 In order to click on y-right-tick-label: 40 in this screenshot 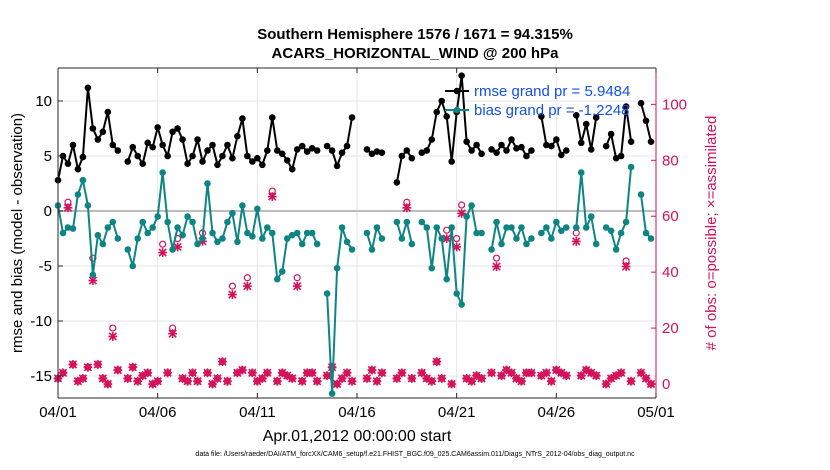, I will do `click(670, 272)`.